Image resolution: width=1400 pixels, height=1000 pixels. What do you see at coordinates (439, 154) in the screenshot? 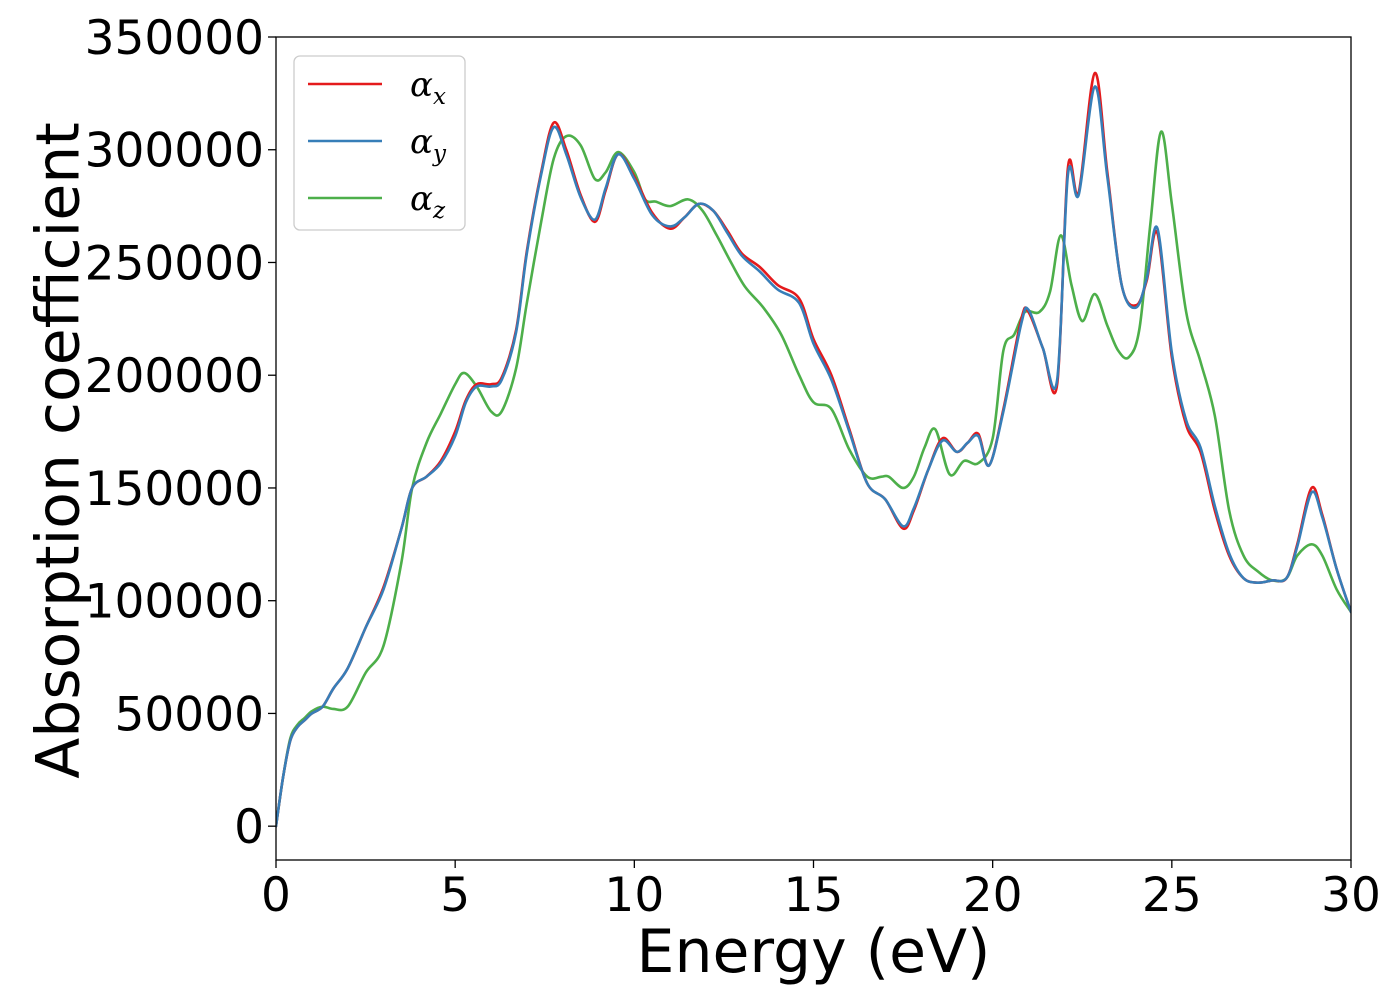
I see `legend-label-subscript: y` at bounding box center [439, 154].